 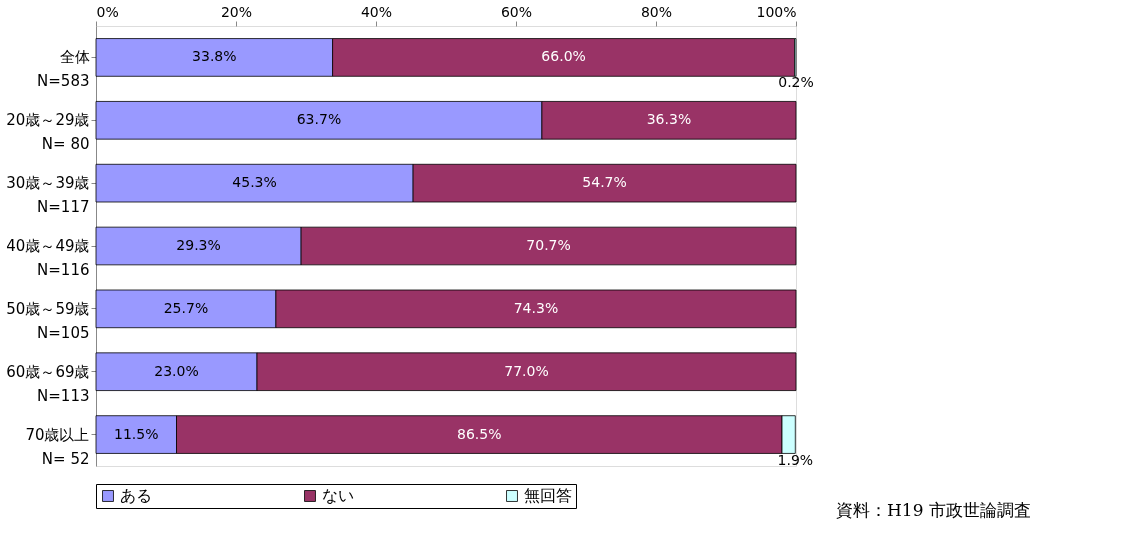 What do you see at coordinates (776, 11) in the screenshot?
I see `x-tick-label: 100%` at bounding box center [776, 11].